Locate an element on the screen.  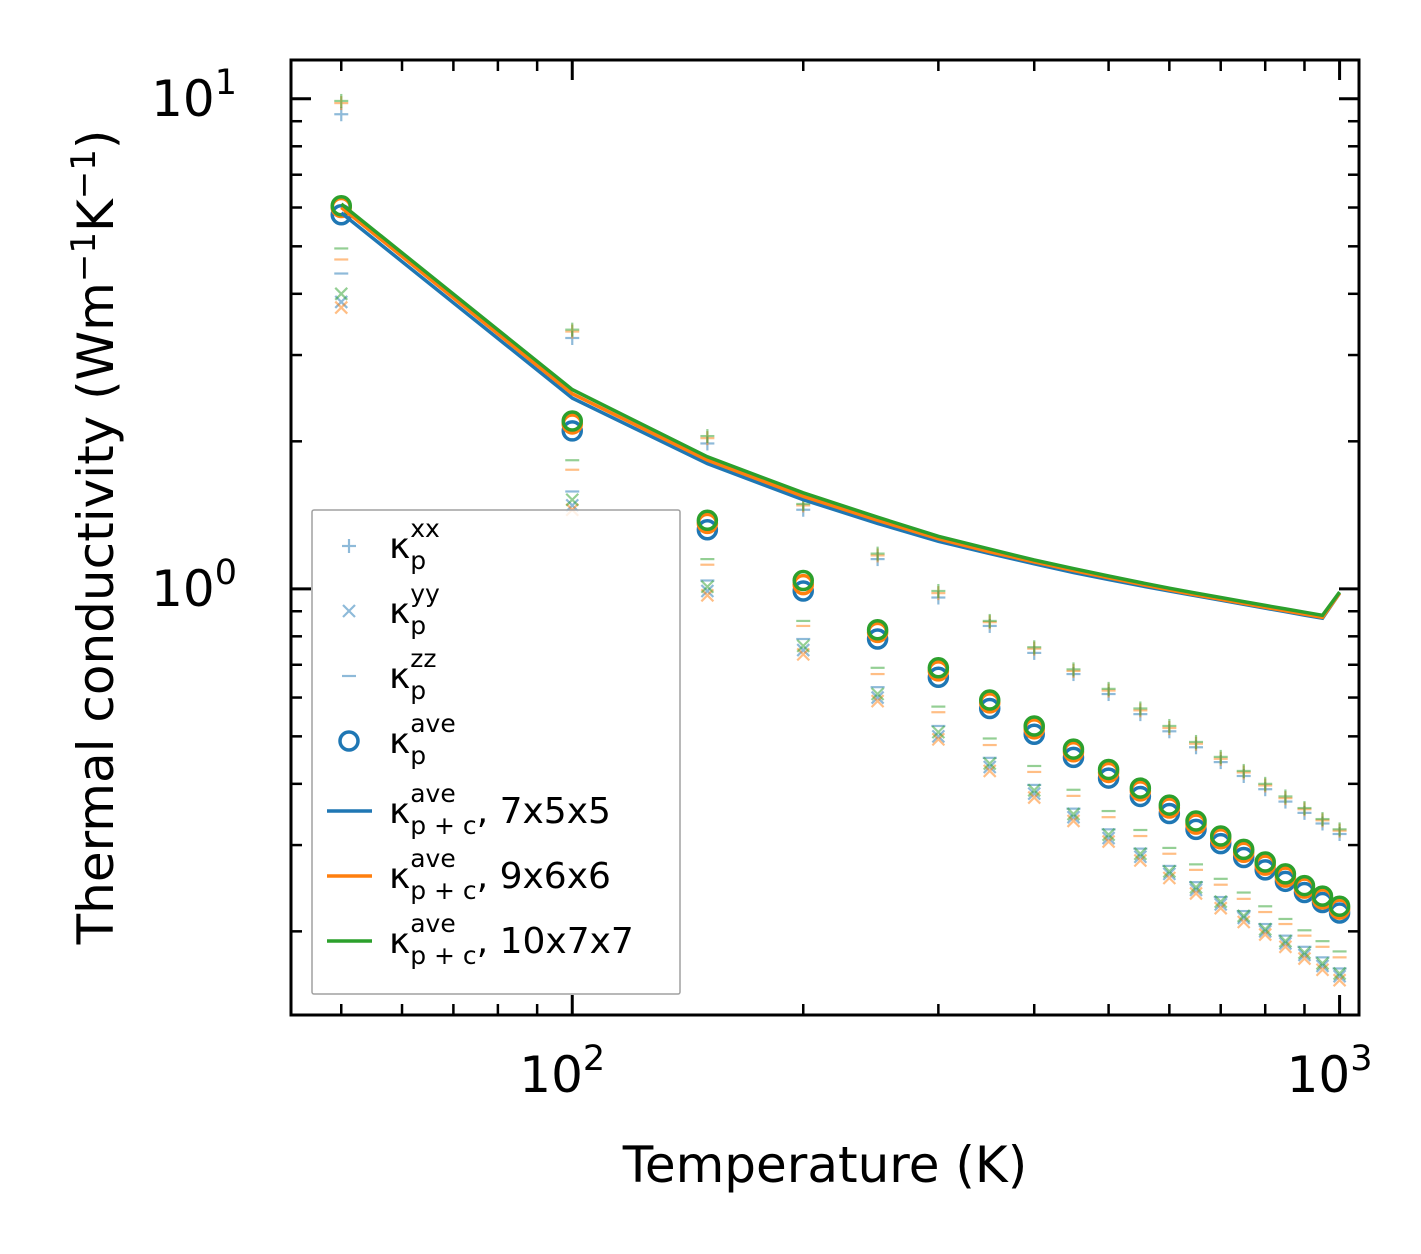
y-tick-label-base: 10 is located at coordinates (183, 99).